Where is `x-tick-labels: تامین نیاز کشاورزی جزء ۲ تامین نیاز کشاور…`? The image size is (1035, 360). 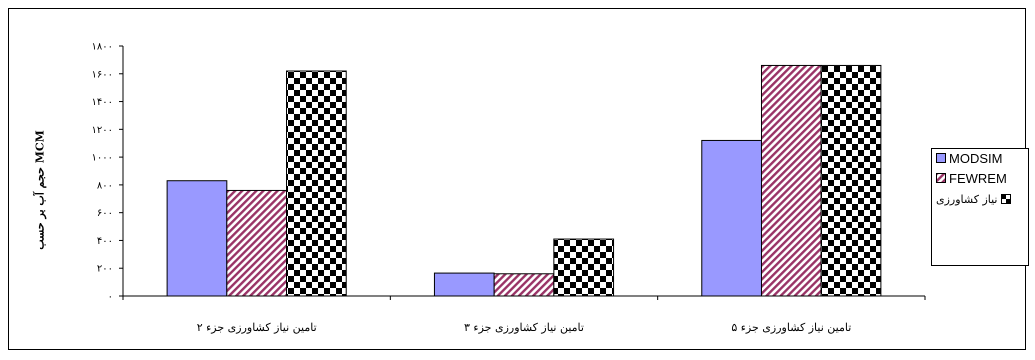
x-tick-labels: تامین نیاز کشاورزی جزء ۲ تامین نیاز کشاور… is located at coordinates (524, 315).